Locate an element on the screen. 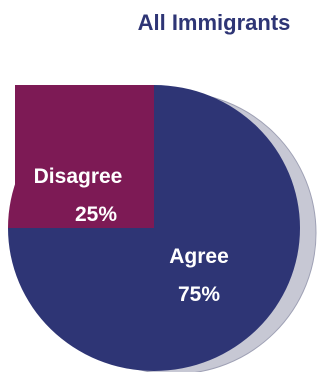 The image size is (325, 372). slice-value-disagree: 25% is located at coordinates (96, 214).